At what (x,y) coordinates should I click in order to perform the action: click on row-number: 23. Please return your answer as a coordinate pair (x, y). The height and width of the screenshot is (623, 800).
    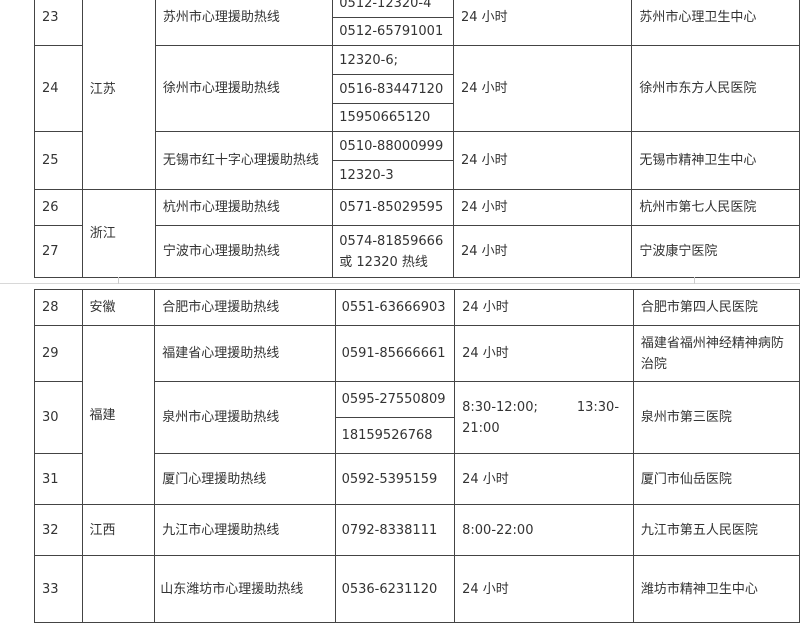
    Looking at the image, I should click on (58, 23).